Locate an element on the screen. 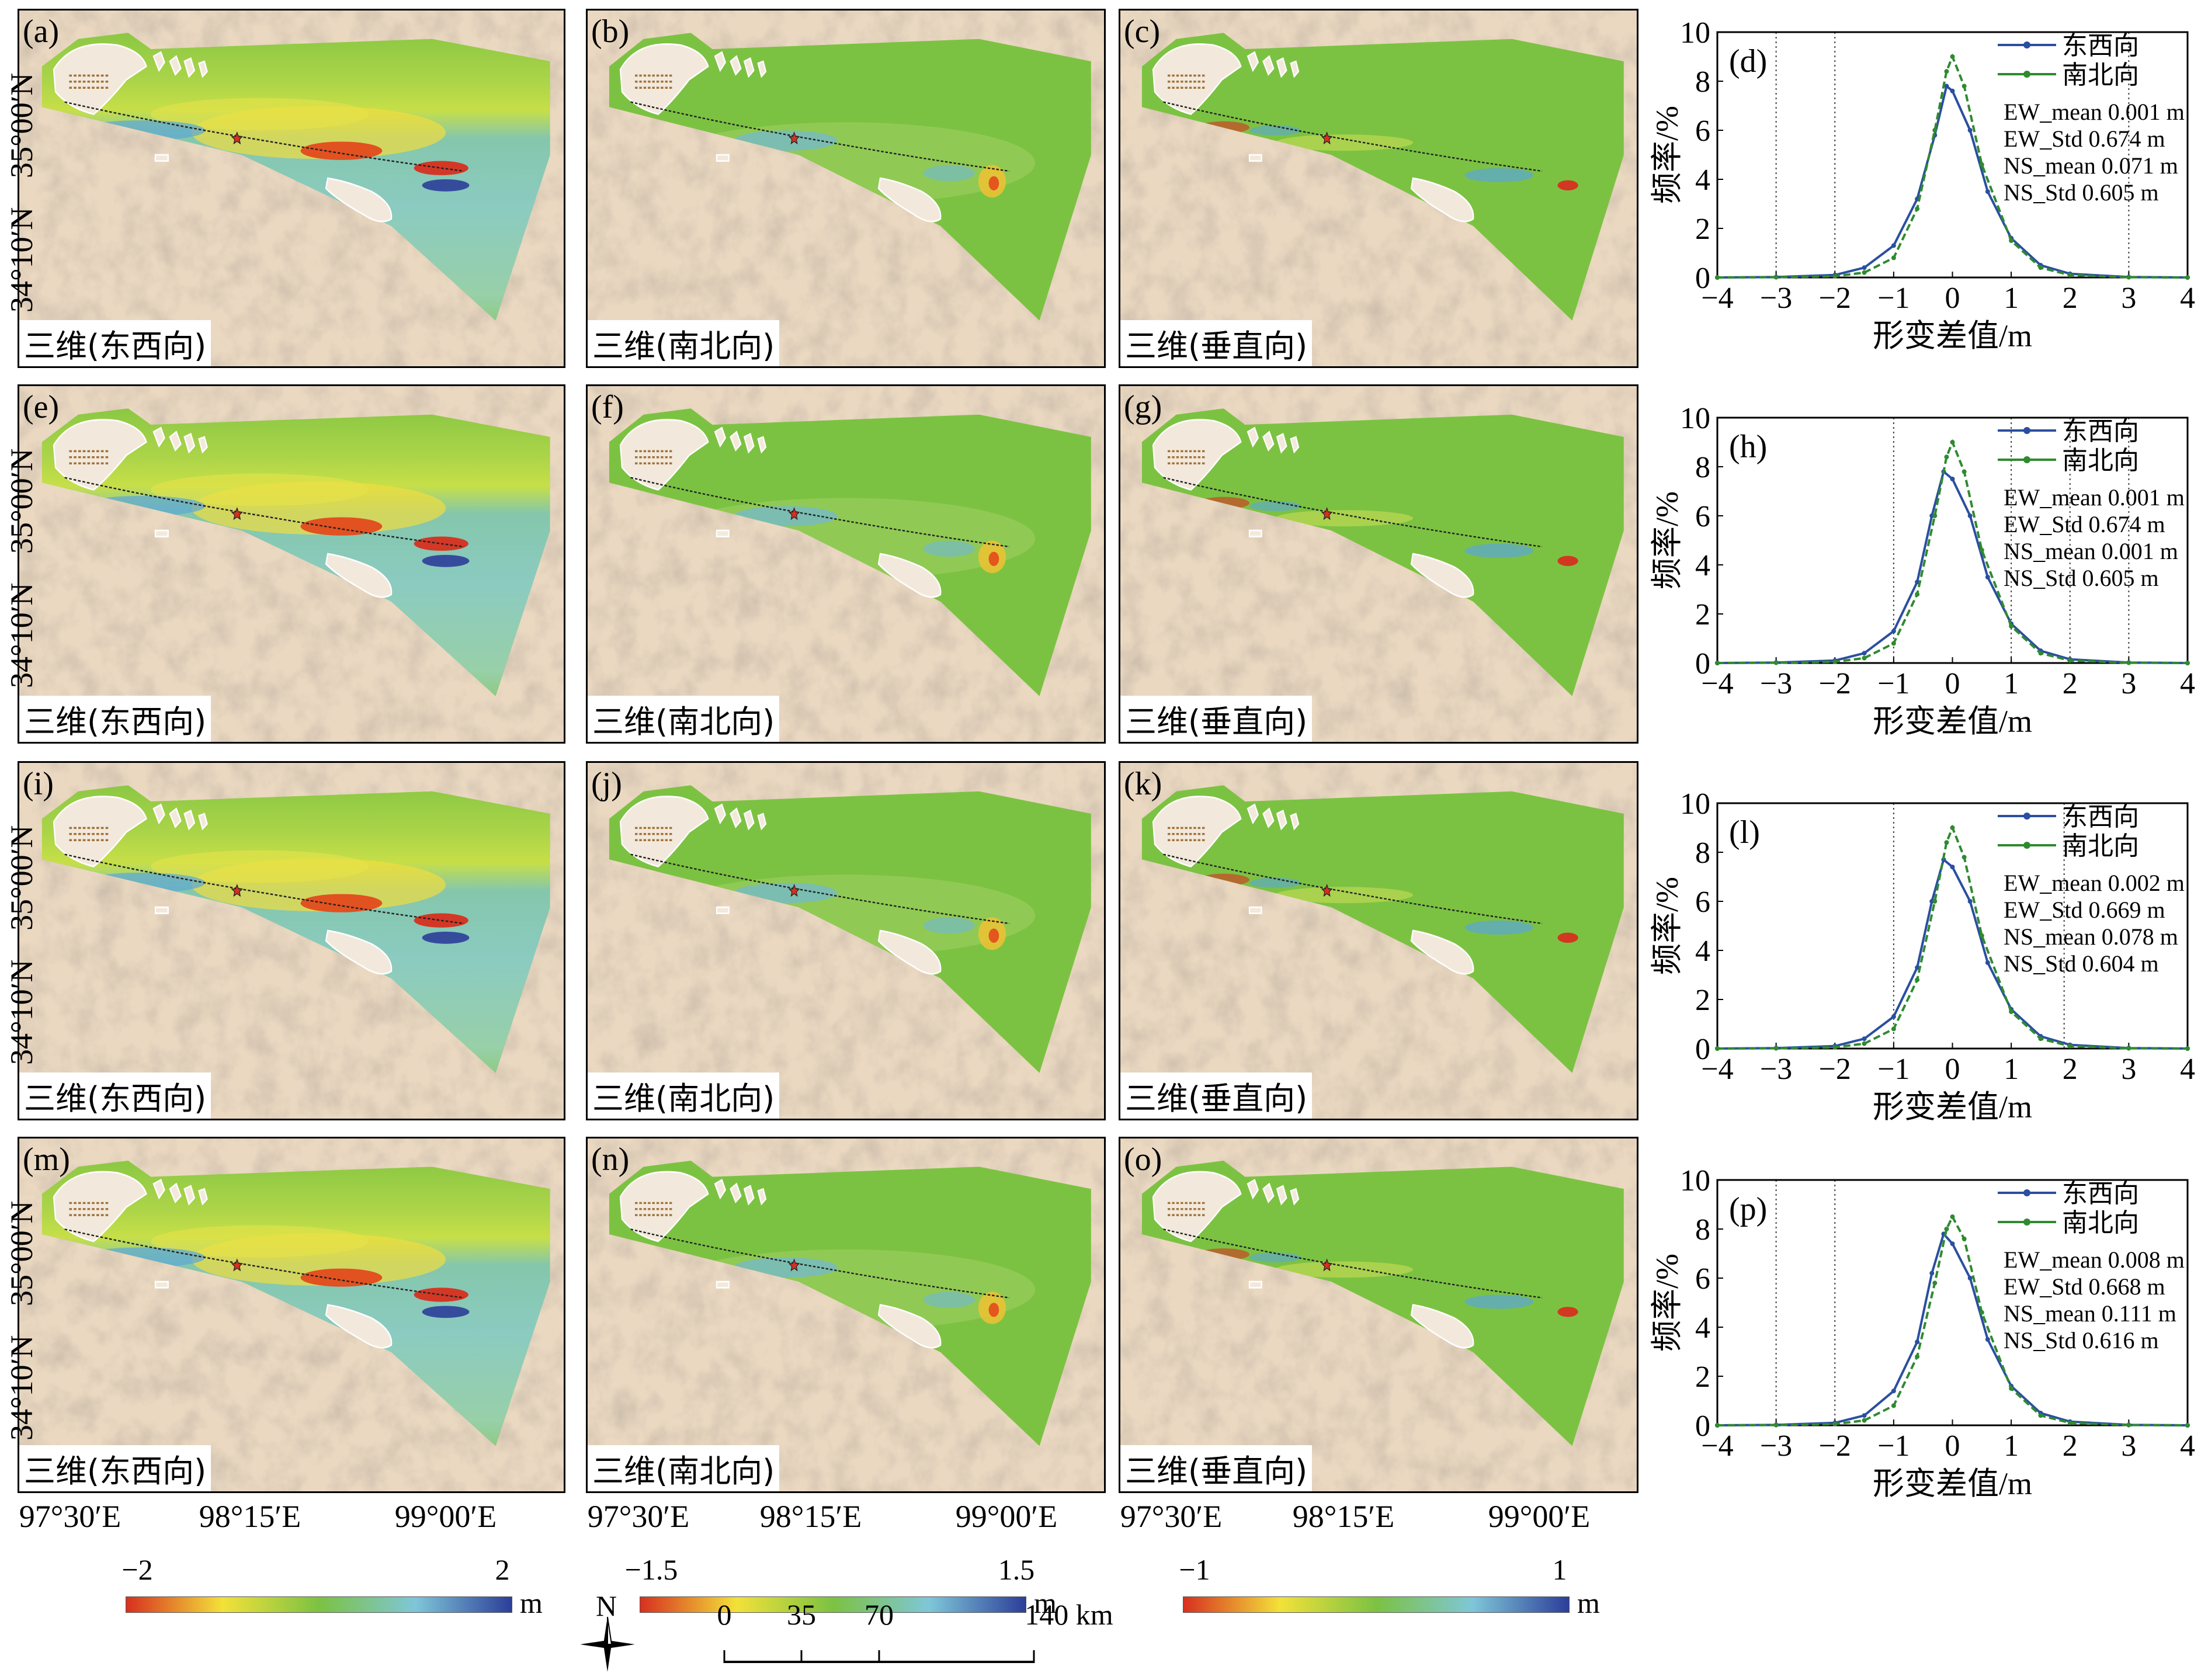 The width and height of the screenshot is (2208, 1680). lon-tick-label: 98°15′E is located at coordinates (811, 1516).